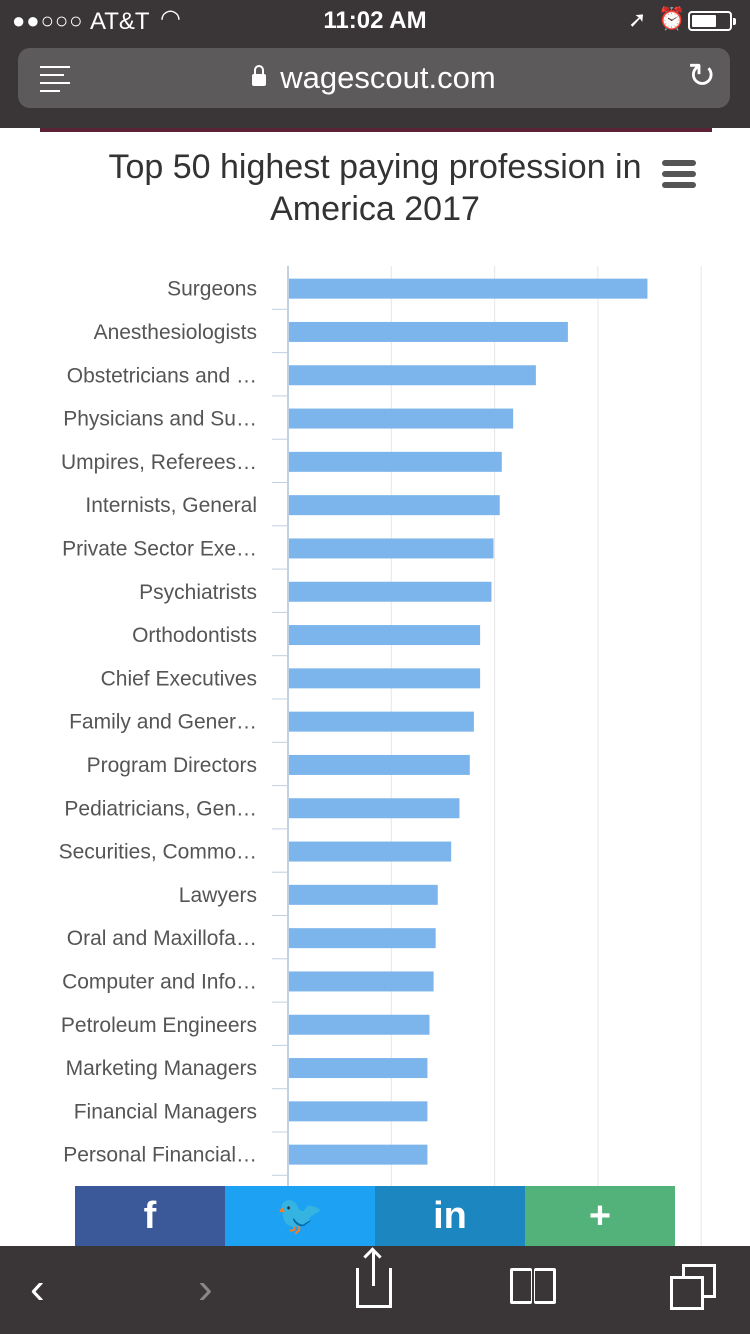 Image resolution: width=750 pixels, height=1334 pixels. I want to click on url-field: wagescout.com, so click(374, 78).